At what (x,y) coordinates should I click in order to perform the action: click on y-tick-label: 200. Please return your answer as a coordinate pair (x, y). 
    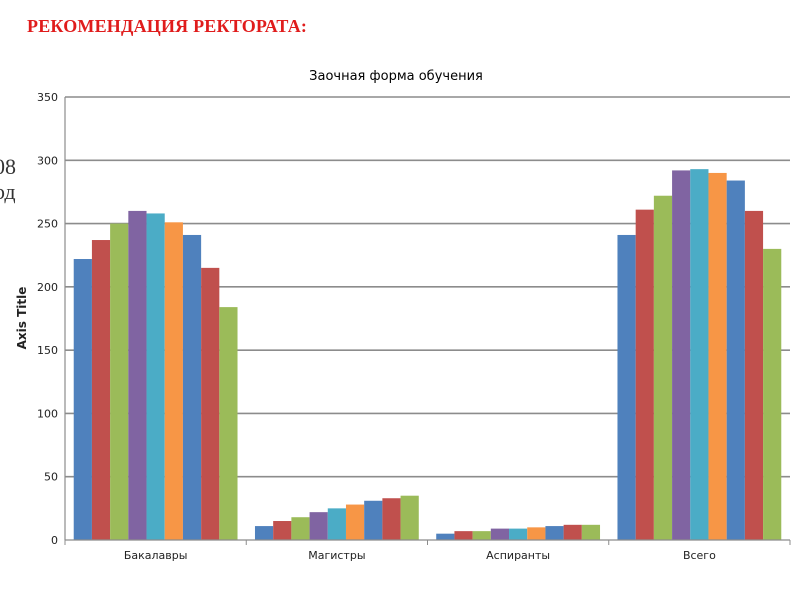
    Looking at the image, I should click on (47, 287).